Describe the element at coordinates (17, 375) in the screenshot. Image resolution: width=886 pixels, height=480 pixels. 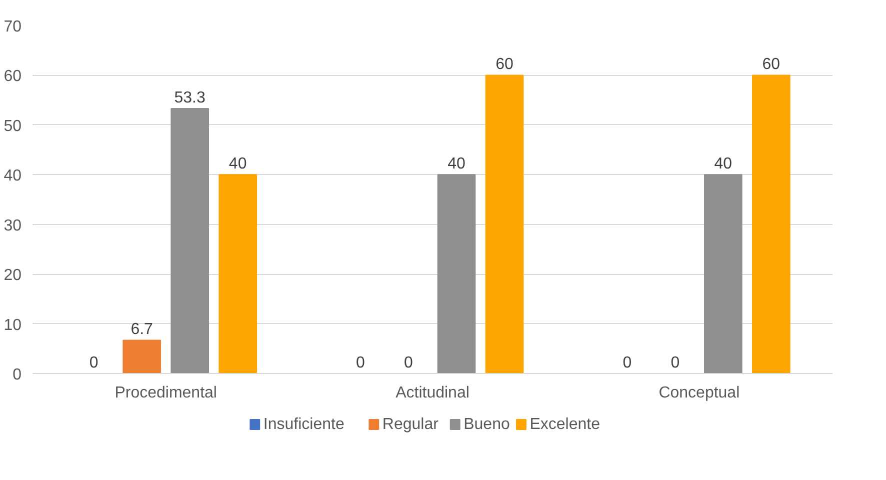
I see `y-tick-label: 0` at that location.